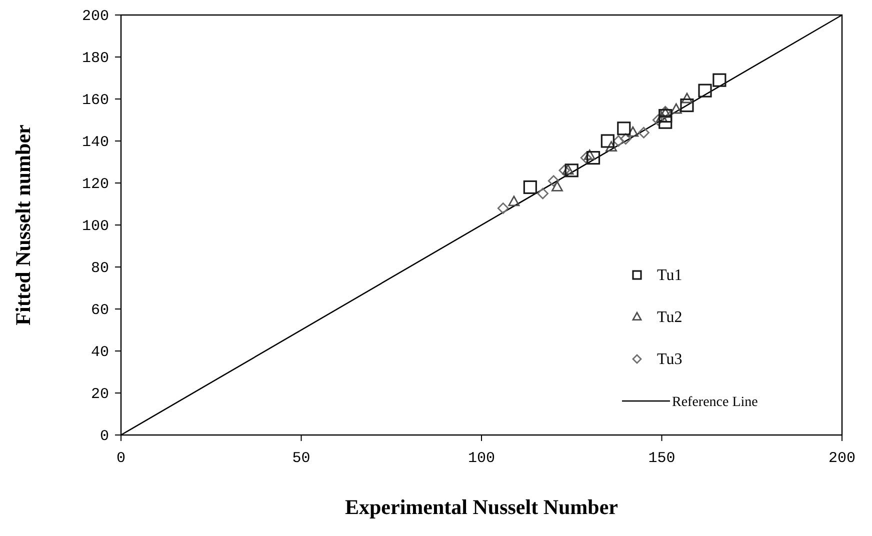 The height and width of the screenshot is (536, 872). I want to click on legend-label: Reference Line, so click(715, 402).